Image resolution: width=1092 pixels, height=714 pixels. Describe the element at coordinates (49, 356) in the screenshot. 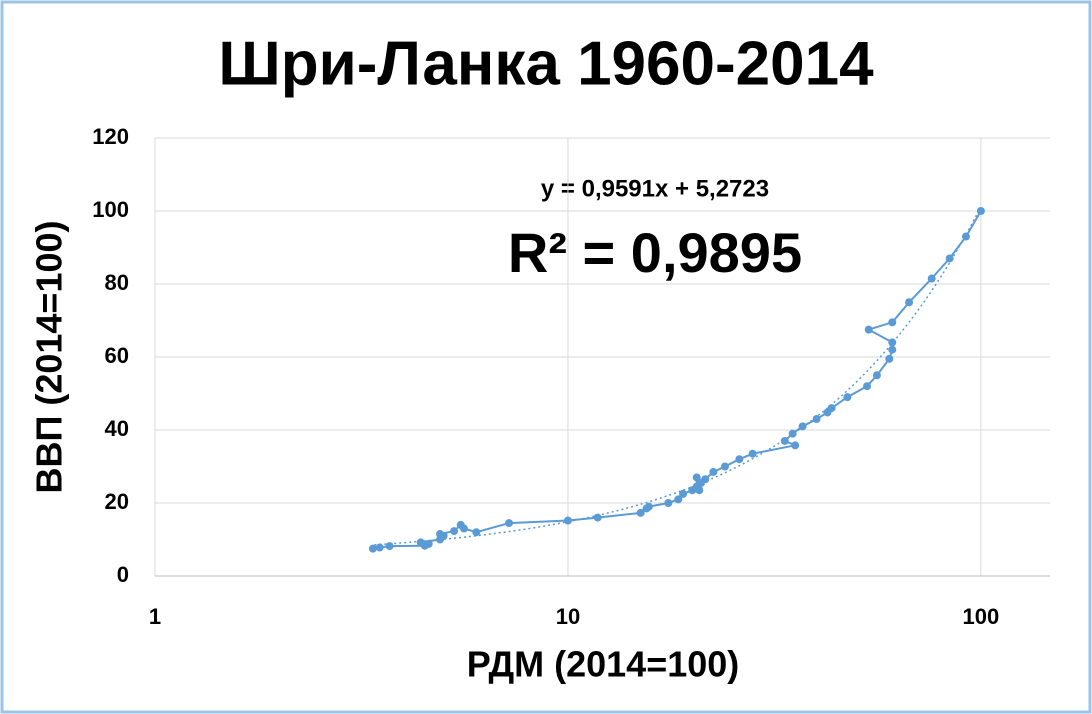

I see `y-axis-label: ВВП (2014=100)` at that location.